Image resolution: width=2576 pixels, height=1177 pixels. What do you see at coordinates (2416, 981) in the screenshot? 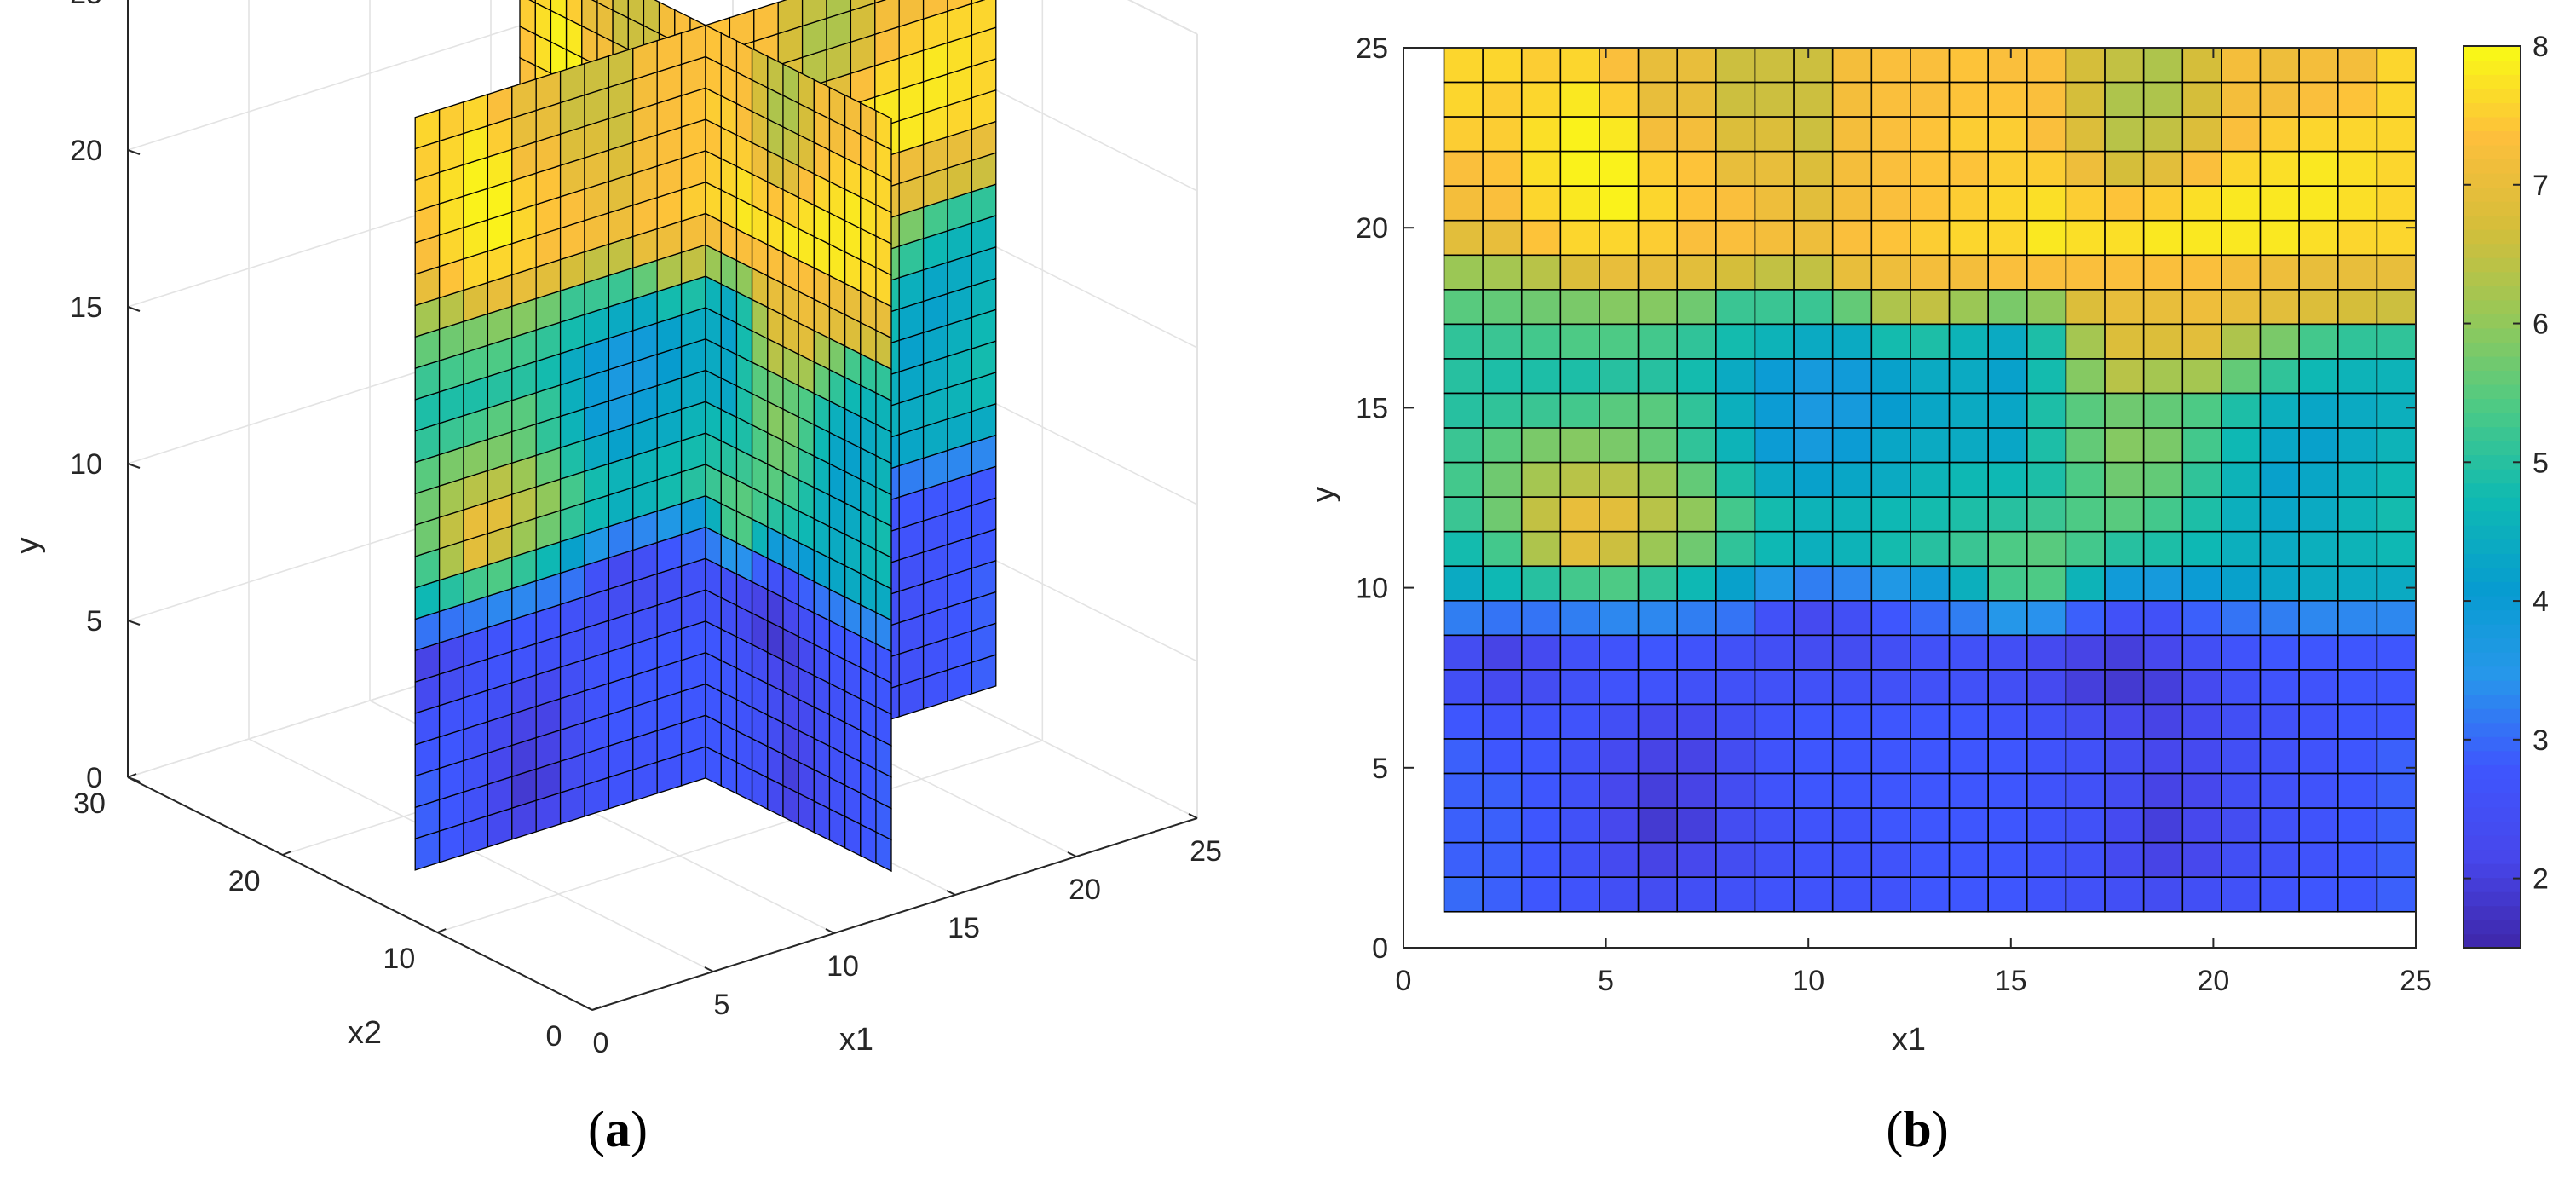
I see `x-tick-label: 25` at bounding box center [2416, 981].